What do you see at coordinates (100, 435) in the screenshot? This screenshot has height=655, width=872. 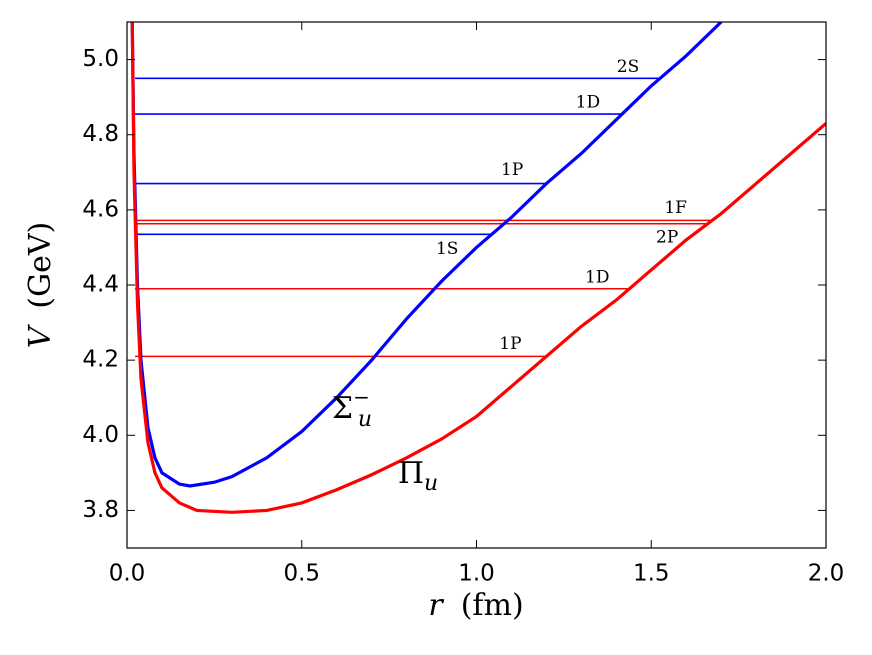 I see `y-tick-label: 4.0` at bounding box center [100, 435].